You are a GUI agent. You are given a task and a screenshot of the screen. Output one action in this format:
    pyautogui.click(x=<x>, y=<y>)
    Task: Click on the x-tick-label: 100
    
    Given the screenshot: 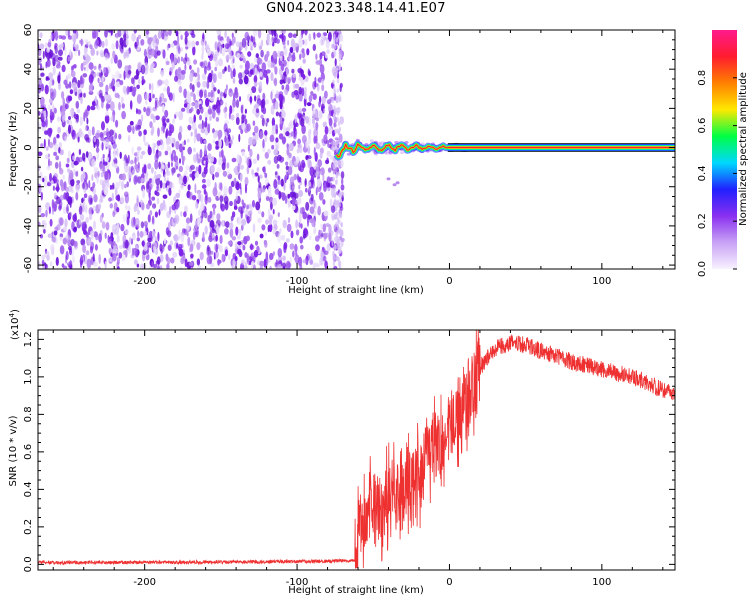 What is the action you would take?
    pyautogui.click(x=601, y=281)
    